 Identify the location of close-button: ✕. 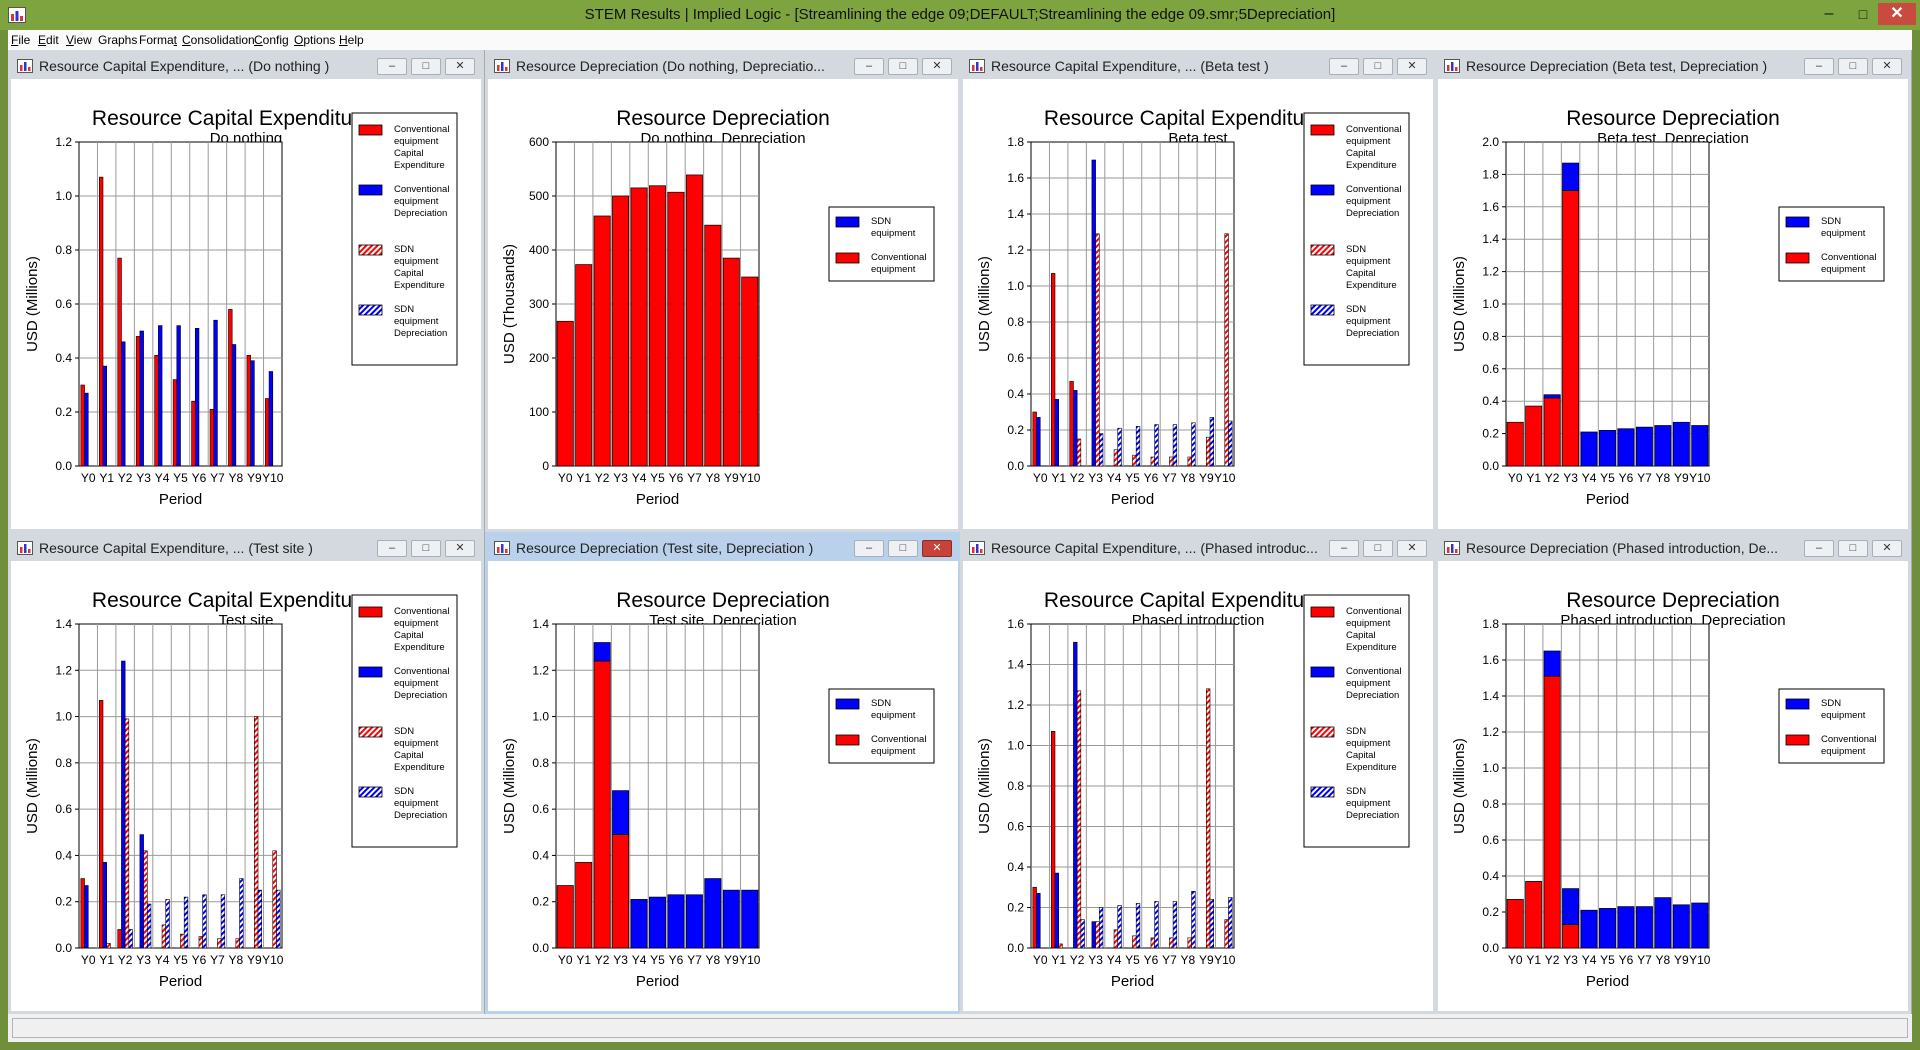
(1897, 14).